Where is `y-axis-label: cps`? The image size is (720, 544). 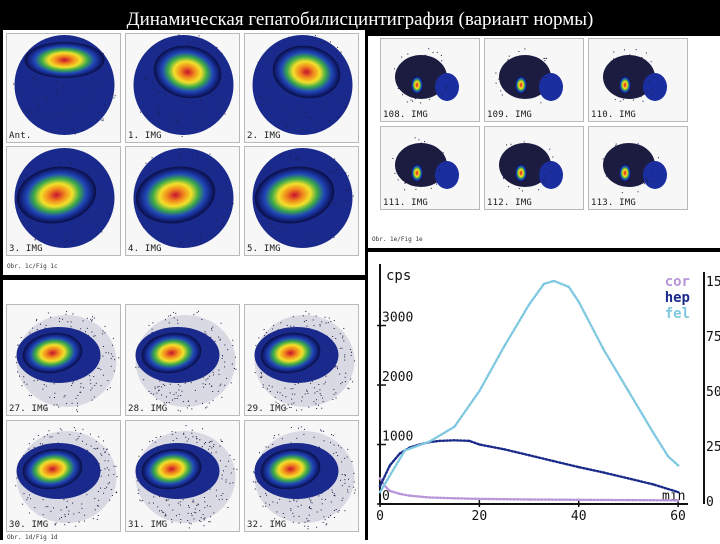 y-axis-label: cps is located at coordinates (398, 276).